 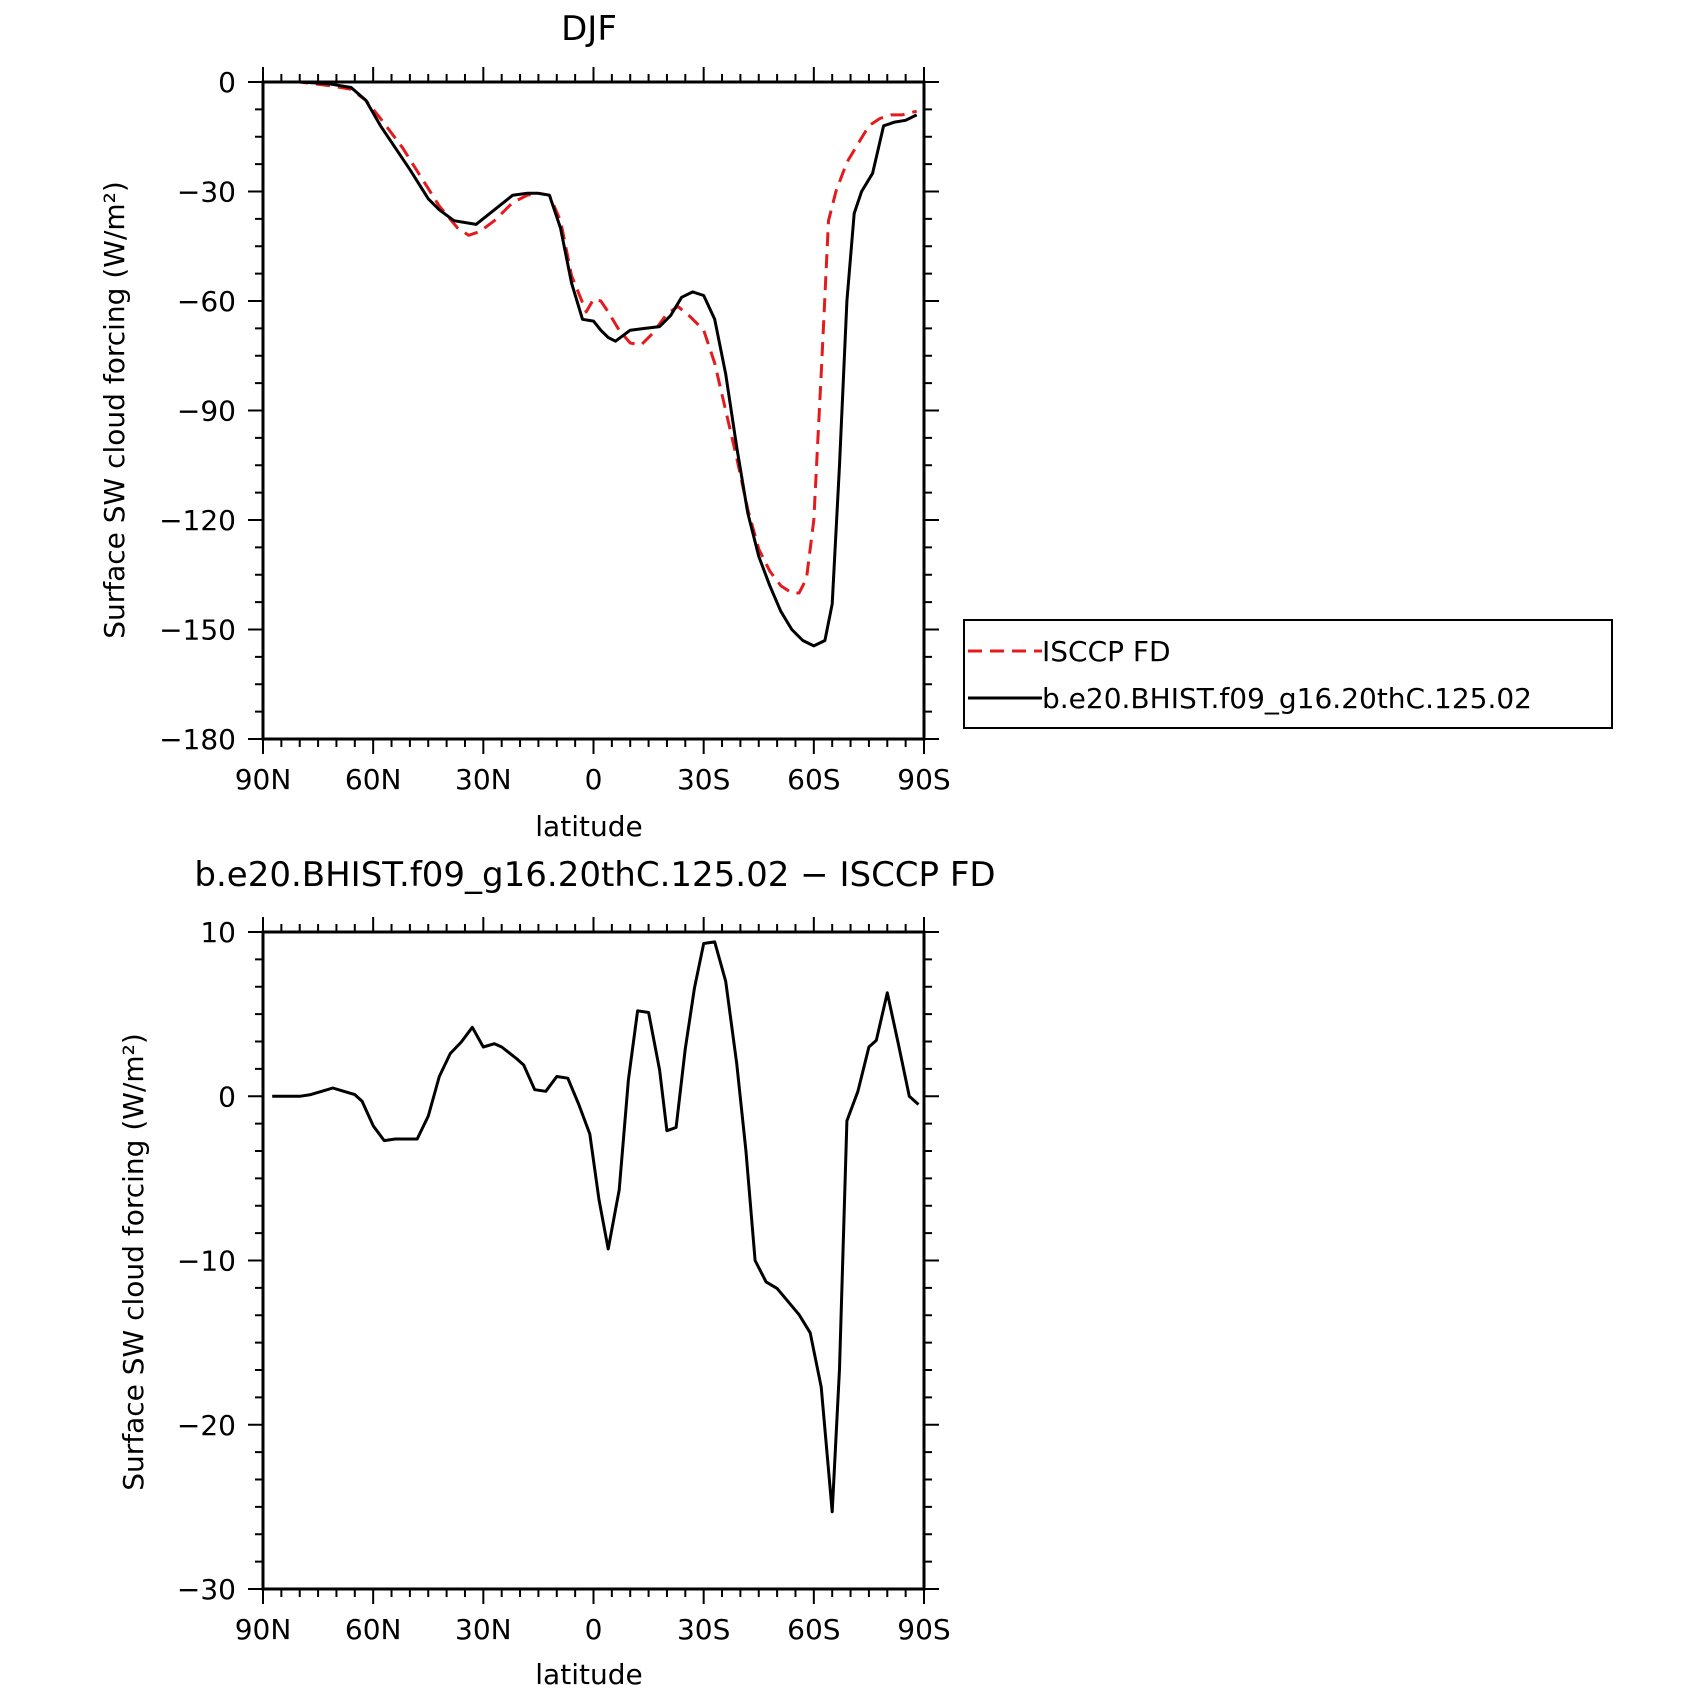 I want to click on y-tick-label: −90, so click(x=206, y=411).